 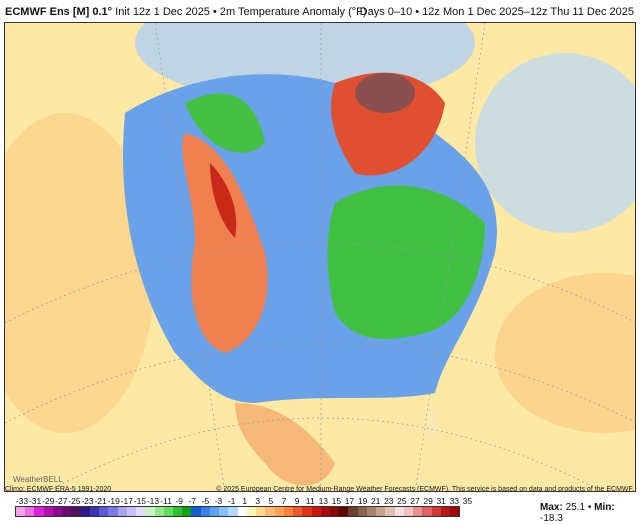 I want to click on colorbar-label: 3, so click(x=258, y=501).